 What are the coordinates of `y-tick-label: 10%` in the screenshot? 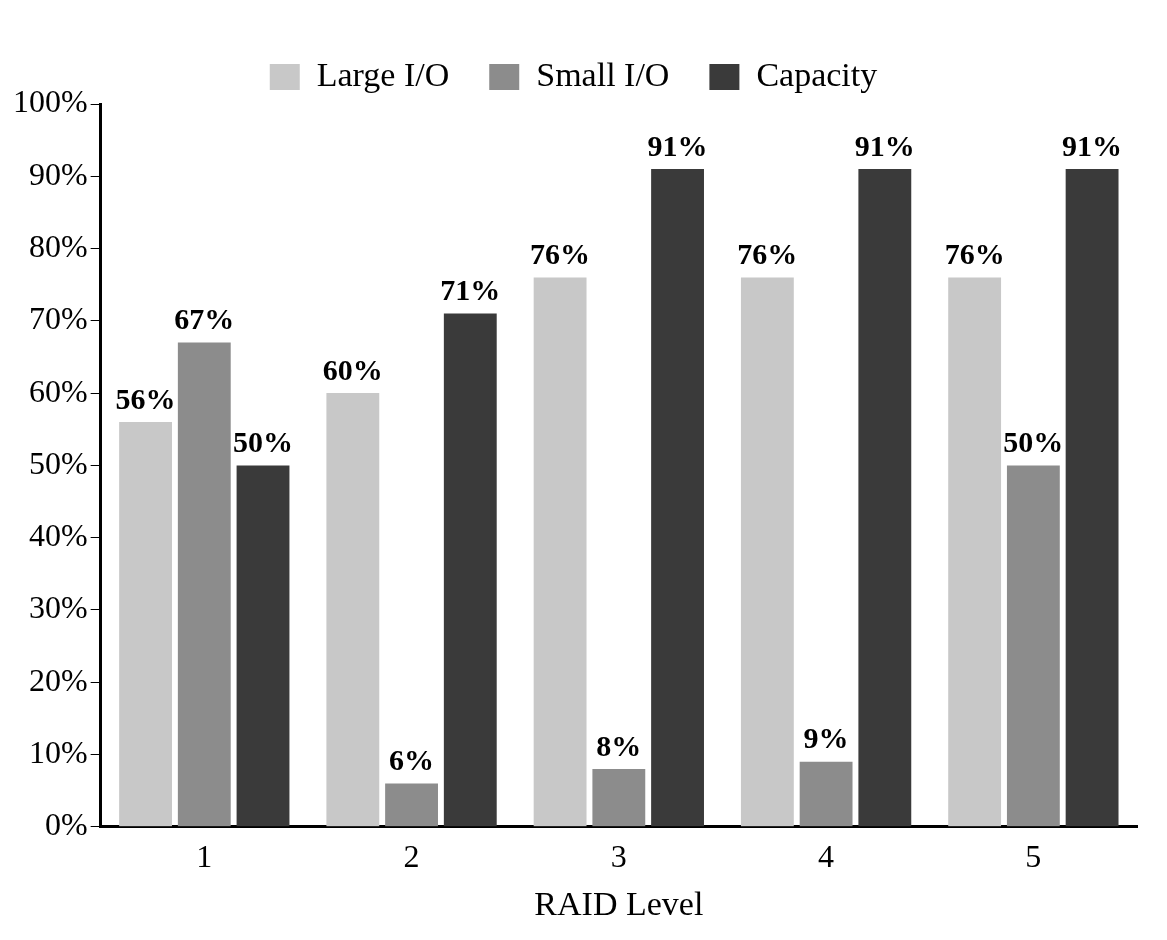 It's located at (58, 751).